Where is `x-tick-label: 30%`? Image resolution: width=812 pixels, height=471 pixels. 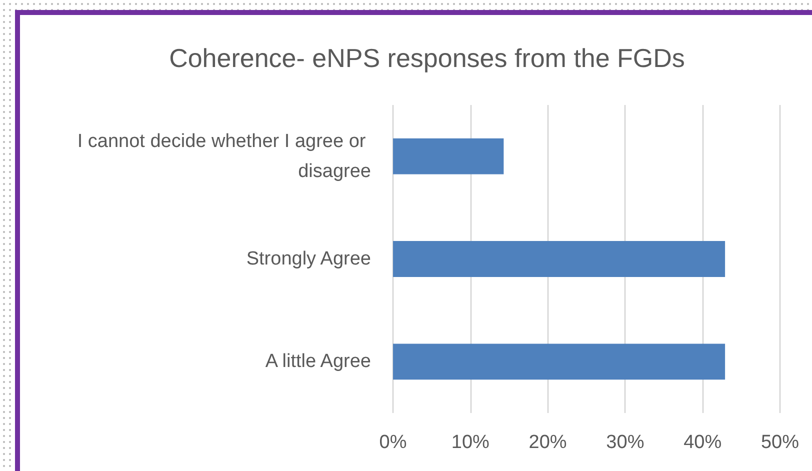 x-tick-label: 30% is located at coordinates (625, 442).